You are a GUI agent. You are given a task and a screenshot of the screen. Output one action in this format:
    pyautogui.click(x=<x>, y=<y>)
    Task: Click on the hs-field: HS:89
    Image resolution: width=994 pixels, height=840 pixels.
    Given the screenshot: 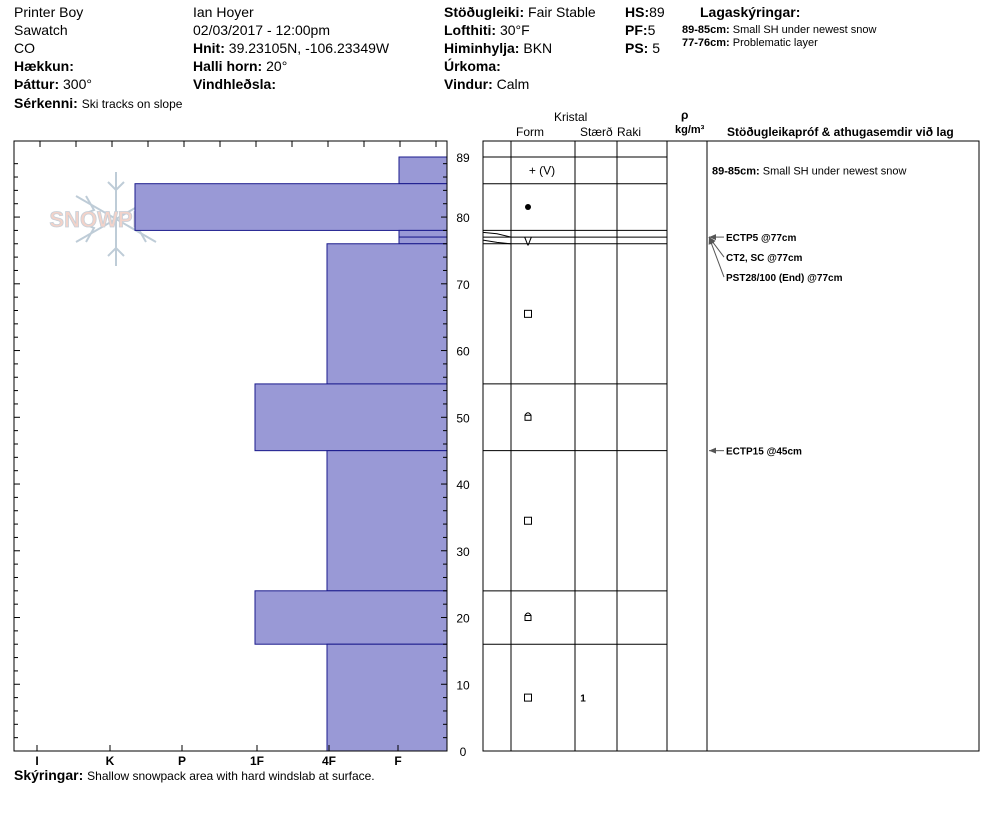 What is the action you would take?
    pyautogui.click(x=645, y=12)
    